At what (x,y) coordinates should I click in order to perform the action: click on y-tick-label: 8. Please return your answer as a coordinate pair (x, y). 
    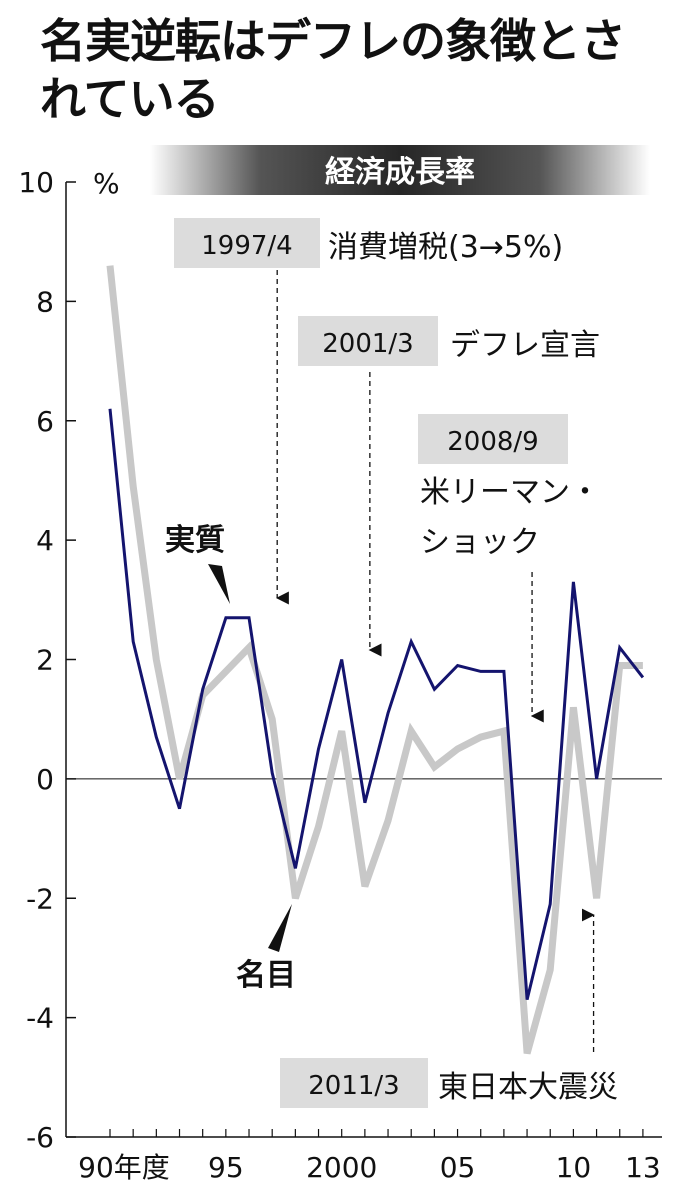
    Looking at the image, I should click on (45, 301).